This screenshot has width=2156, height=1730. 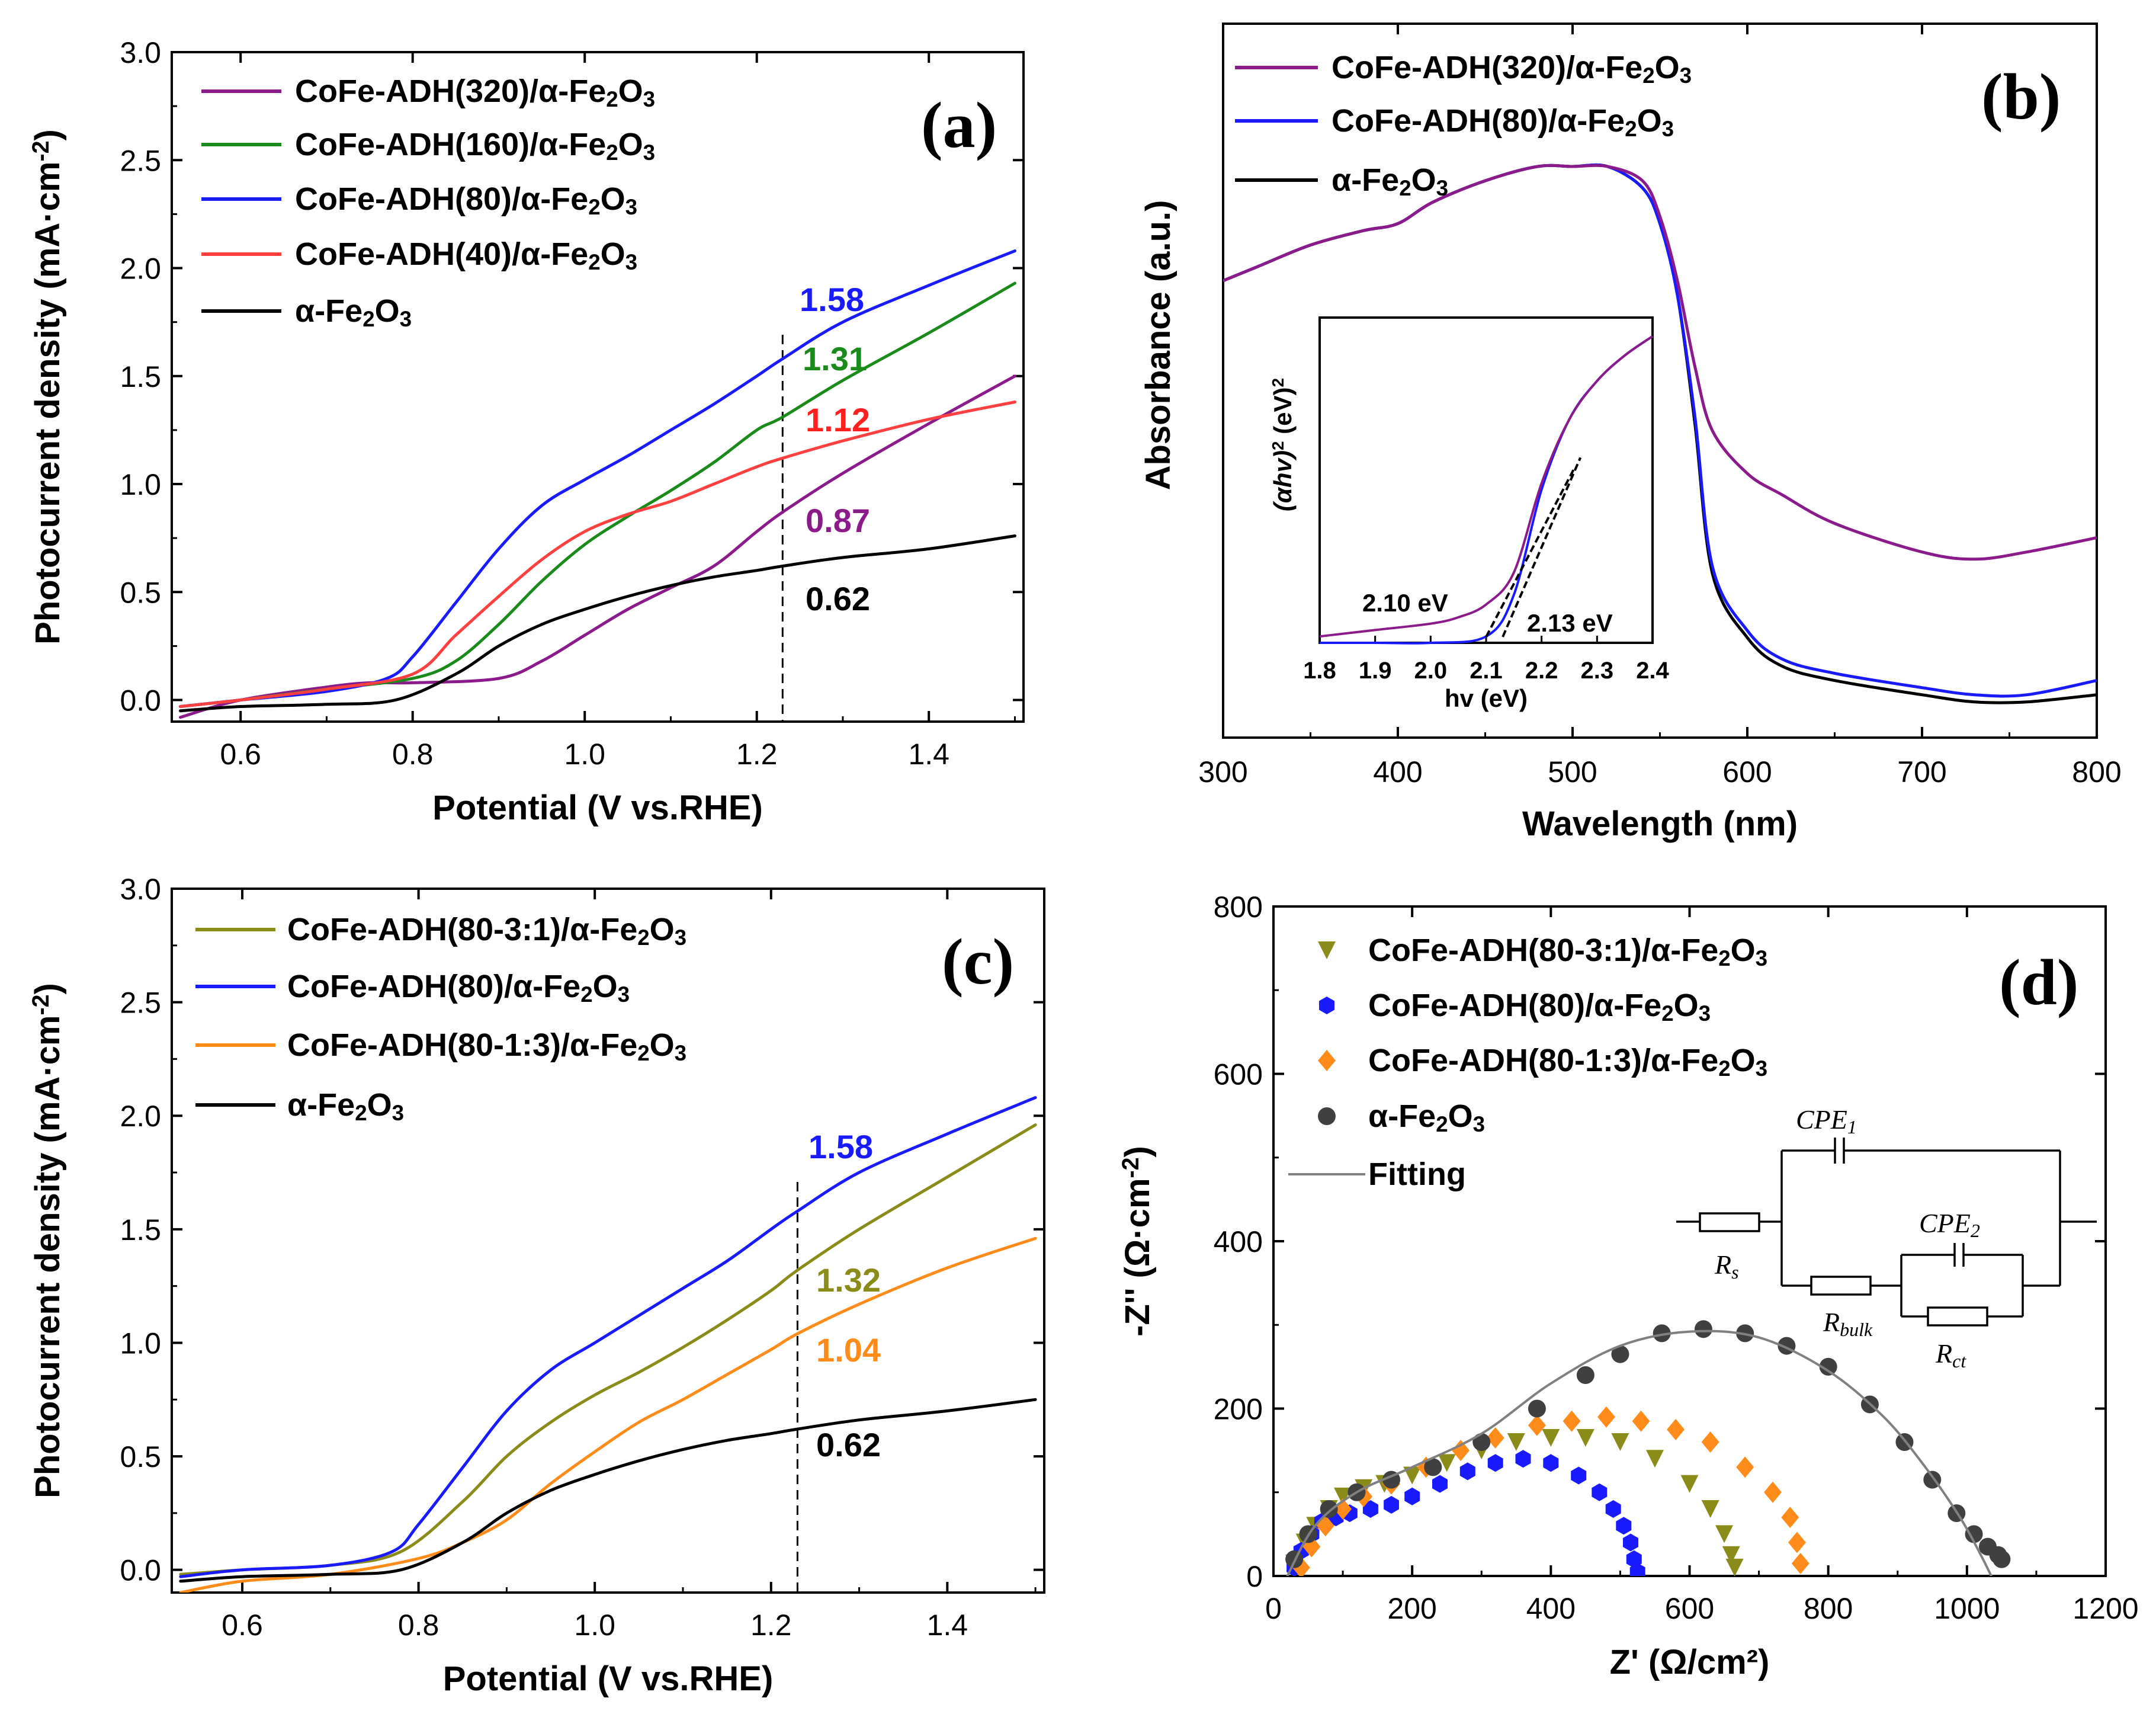 What do you see at coordinates (1397, 772) in the screenshot?
I see `x-tick-label: 400` at bounding box center [1397, 772].